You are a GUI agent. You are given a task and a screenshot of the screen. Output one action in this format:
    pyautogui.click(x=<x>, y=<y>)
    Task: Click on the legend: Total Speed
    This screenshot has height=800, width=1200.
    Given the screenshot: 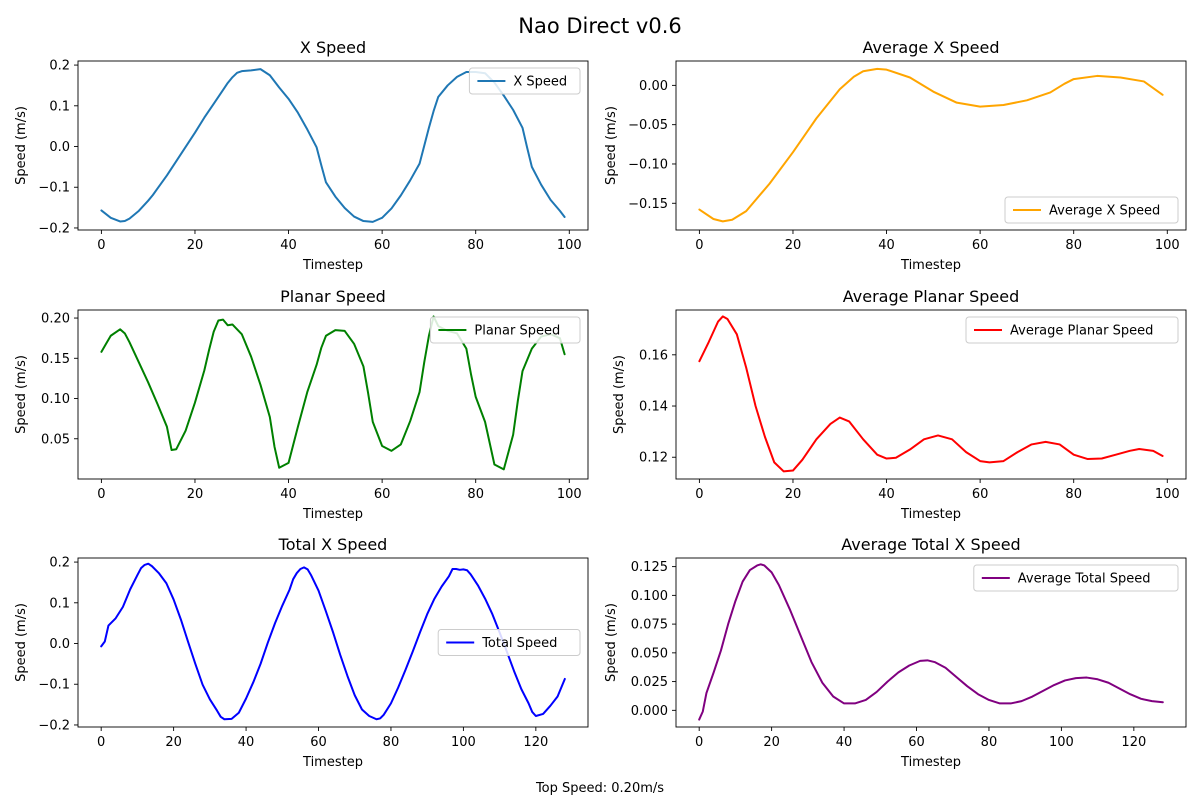 What is the action you would take?
    pyautogui.click(x=509, y=642)
    